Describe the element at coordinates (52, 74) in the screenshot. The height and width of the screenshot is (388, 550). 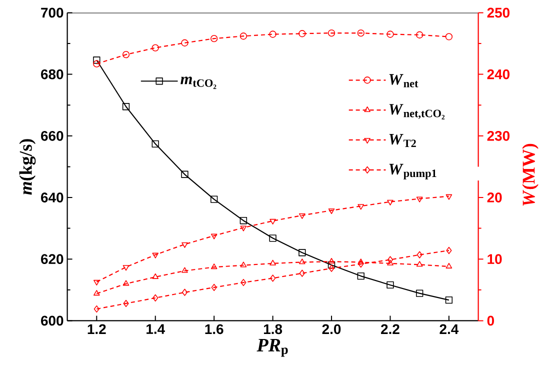
I see `y-tick-label: 680` at that location.